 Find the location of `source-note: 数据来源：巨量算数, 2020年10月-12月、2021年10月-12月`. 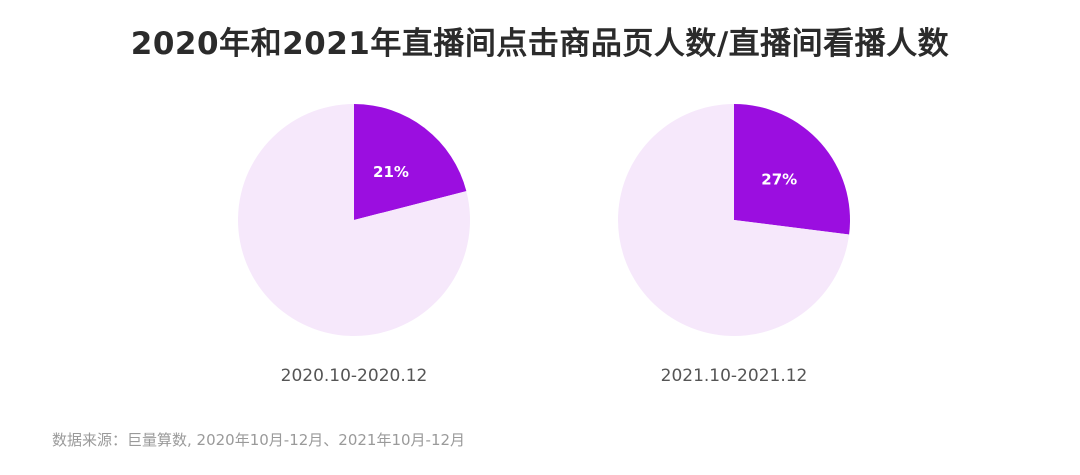

source-note: 数据来源：巨量算数, 2020年10月-12月、2021年10月-12月 is located at coordinates (259, 440).